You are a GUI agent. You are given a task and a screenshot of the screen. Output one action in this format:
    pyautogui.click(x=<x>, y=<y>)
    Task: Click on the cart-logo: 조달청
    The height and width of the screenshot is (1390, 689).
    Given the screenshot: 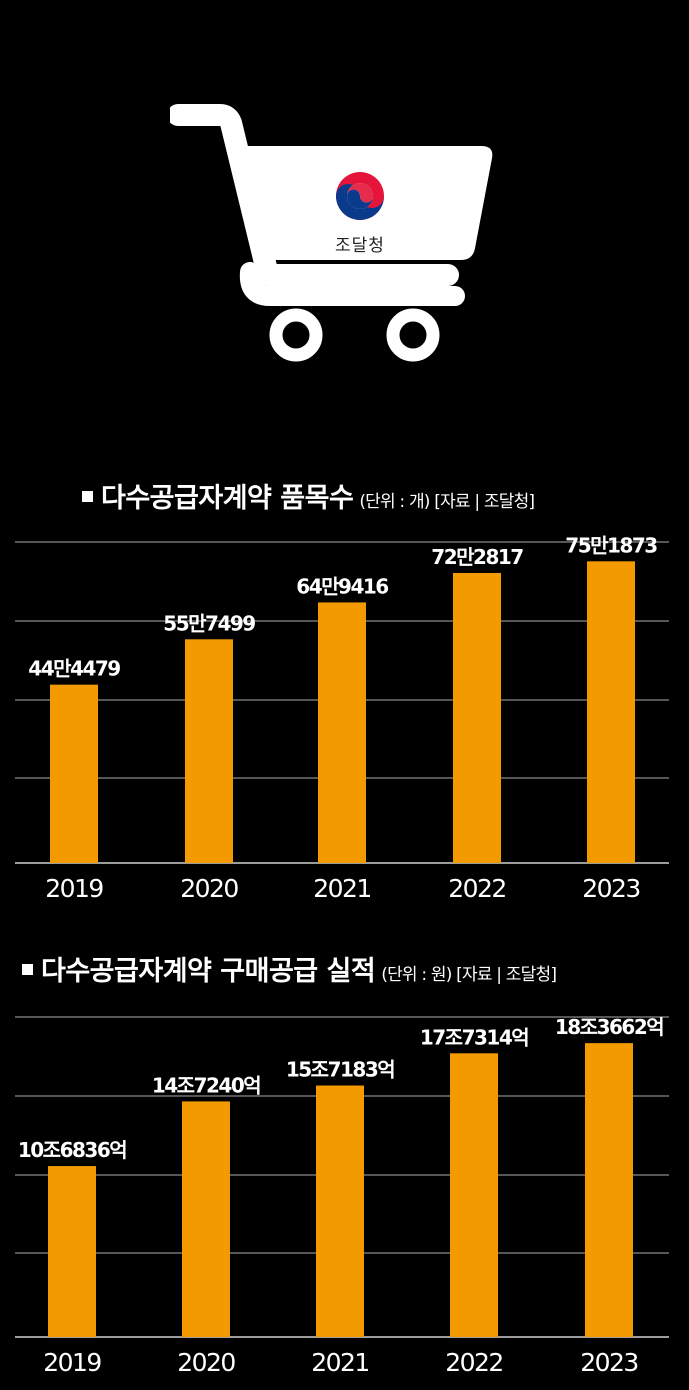 What is the action you would take?
    pyautogui.click(x=335, y=232)
    